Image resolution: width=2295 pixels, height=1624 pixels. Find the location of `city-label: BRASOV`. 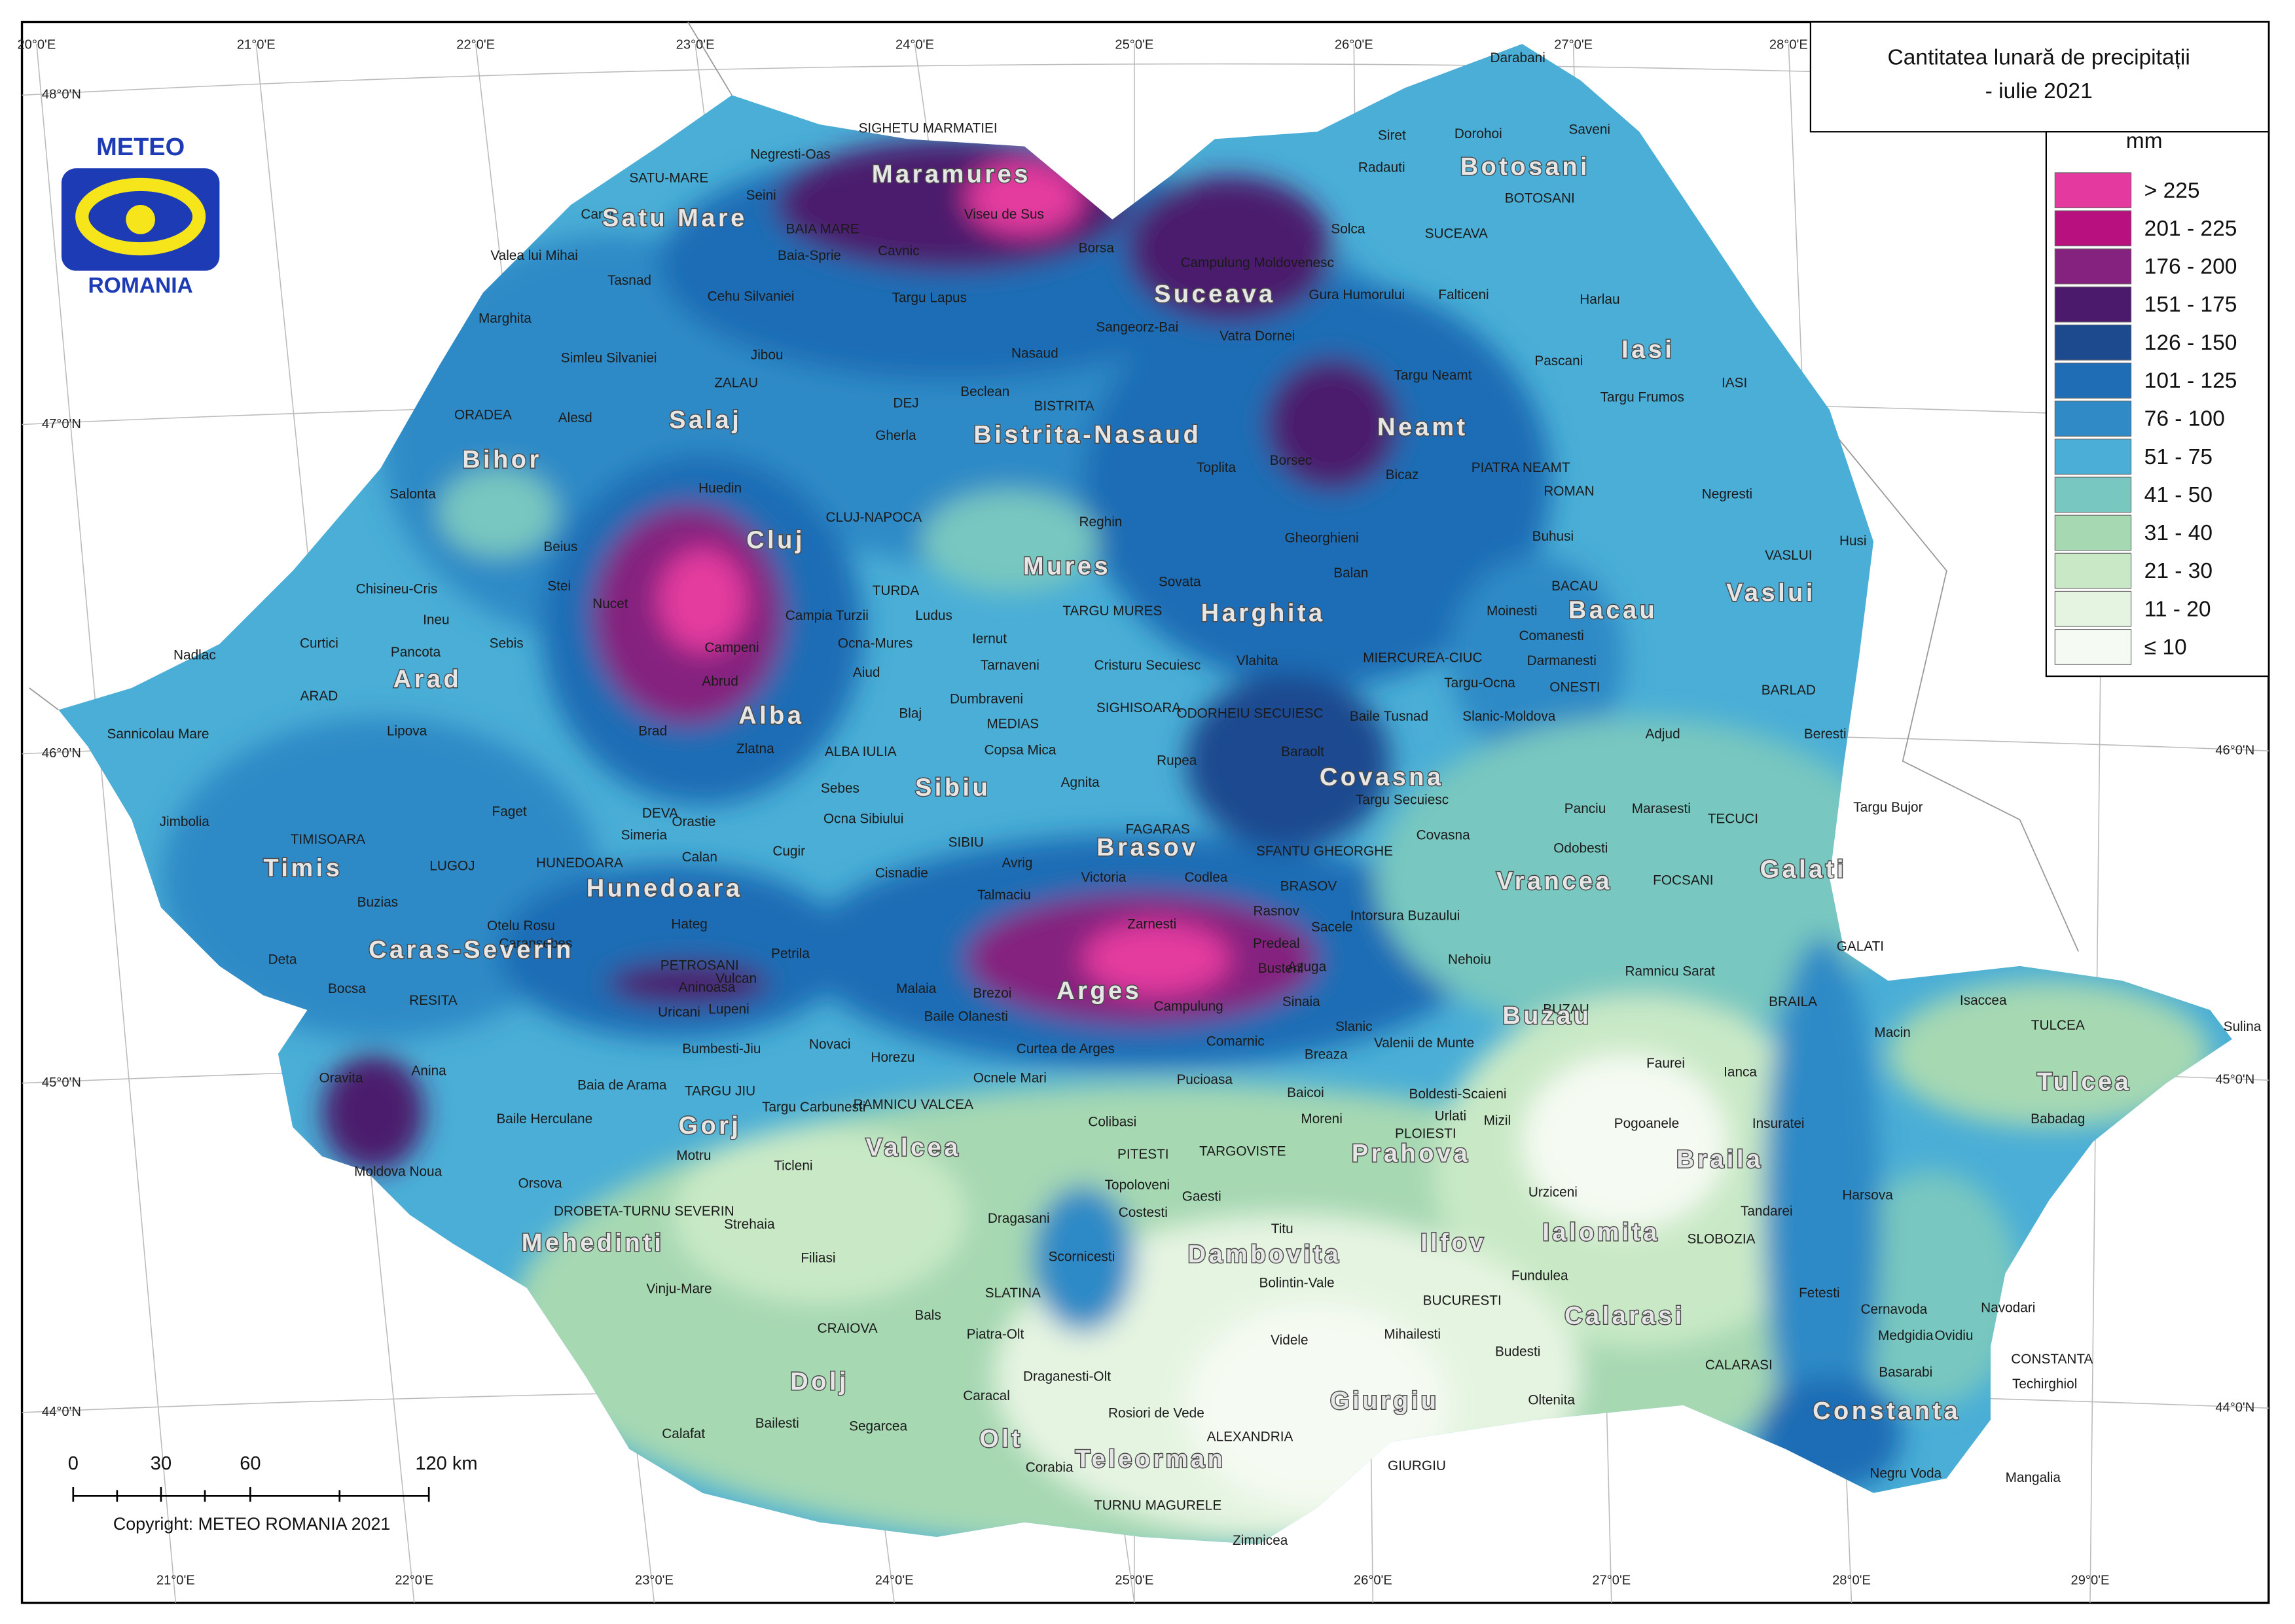

city-label: BRASOV is located at coordinates (1308, 886).